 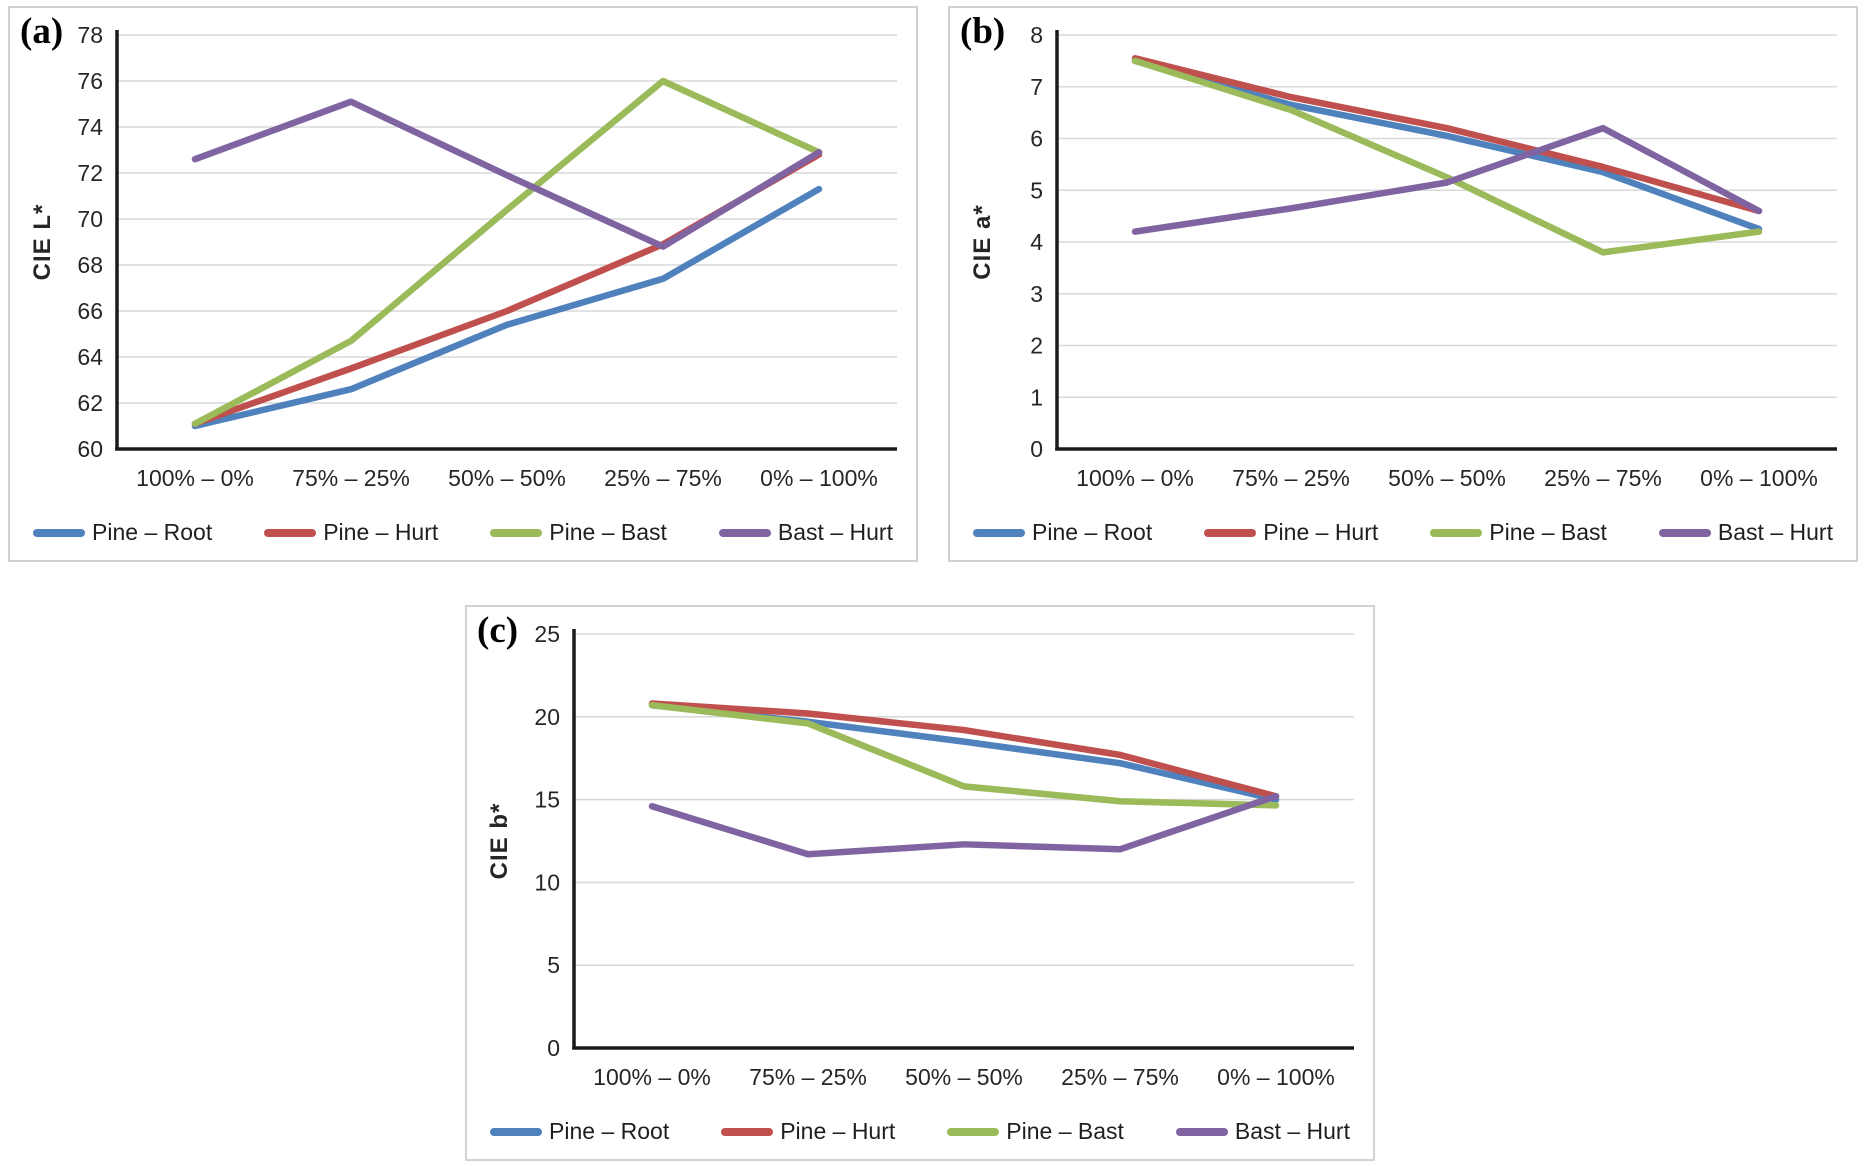 What do you see at coordinates (1036, 139) in the screenshot?
I see `y-tick-label: 6` at bounding box center [1036, 139].